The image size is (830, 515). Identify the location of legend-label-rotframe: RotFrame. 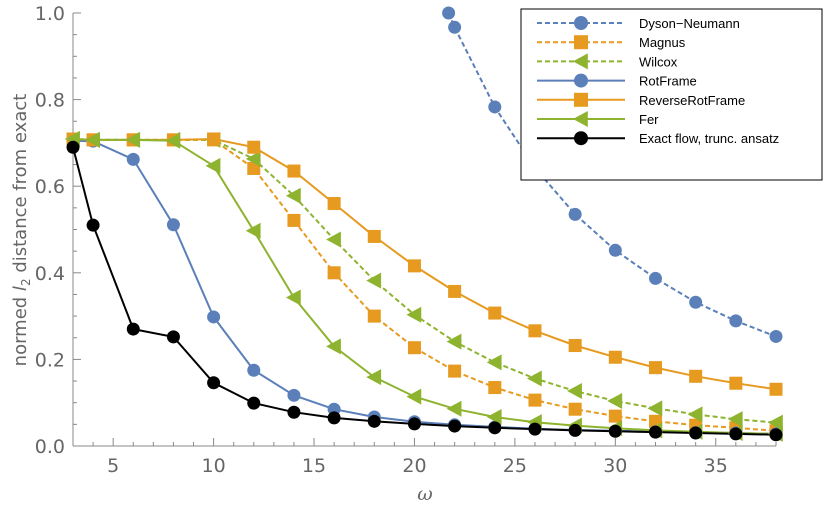
(668, 81).